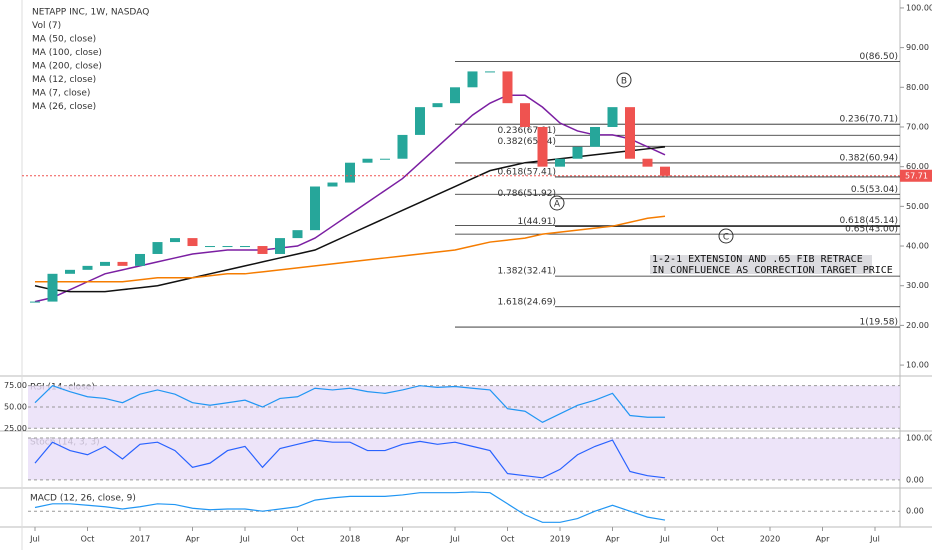 This screenshot has width=932, height=550. What do you see at coordinates (526, 142) in the screenshot?
I see `fib-label: 0.382(65.14)` at bounding box center [526, 142].